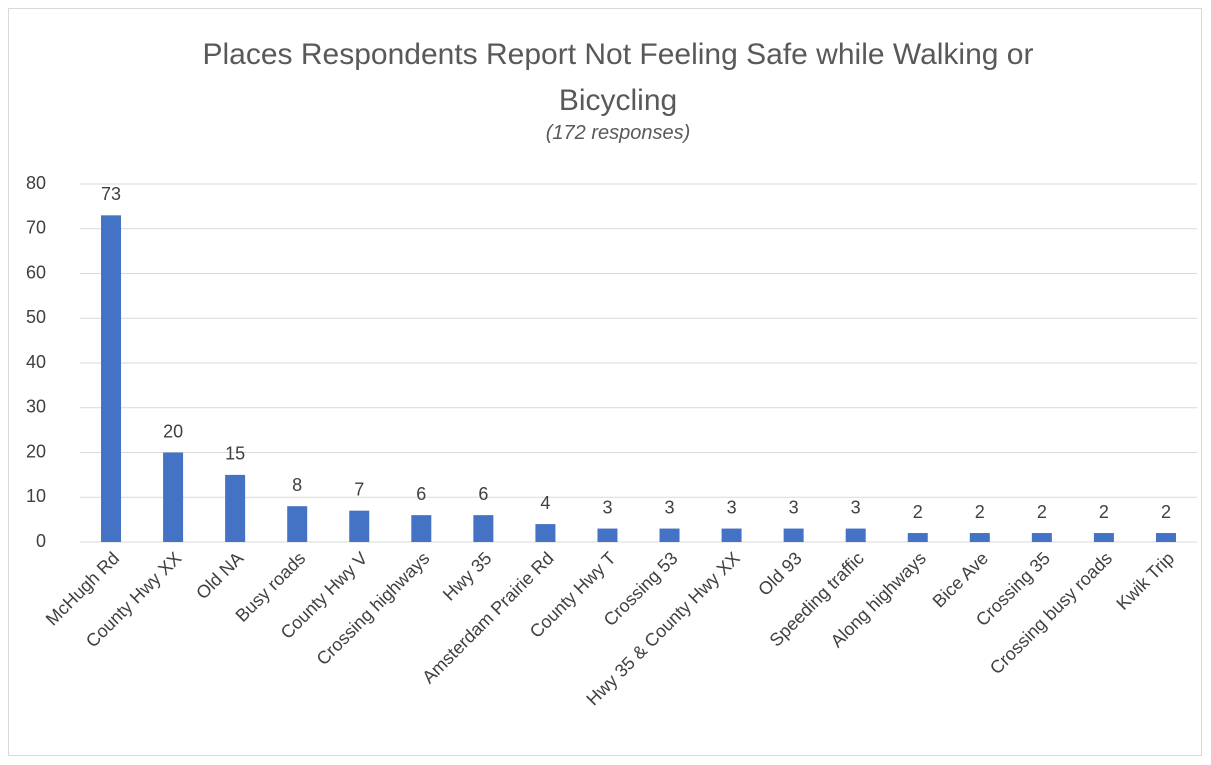 The image size is (1211, 765). I want to click on x-tick-label: Kwik Trip, so click(1145, 581).